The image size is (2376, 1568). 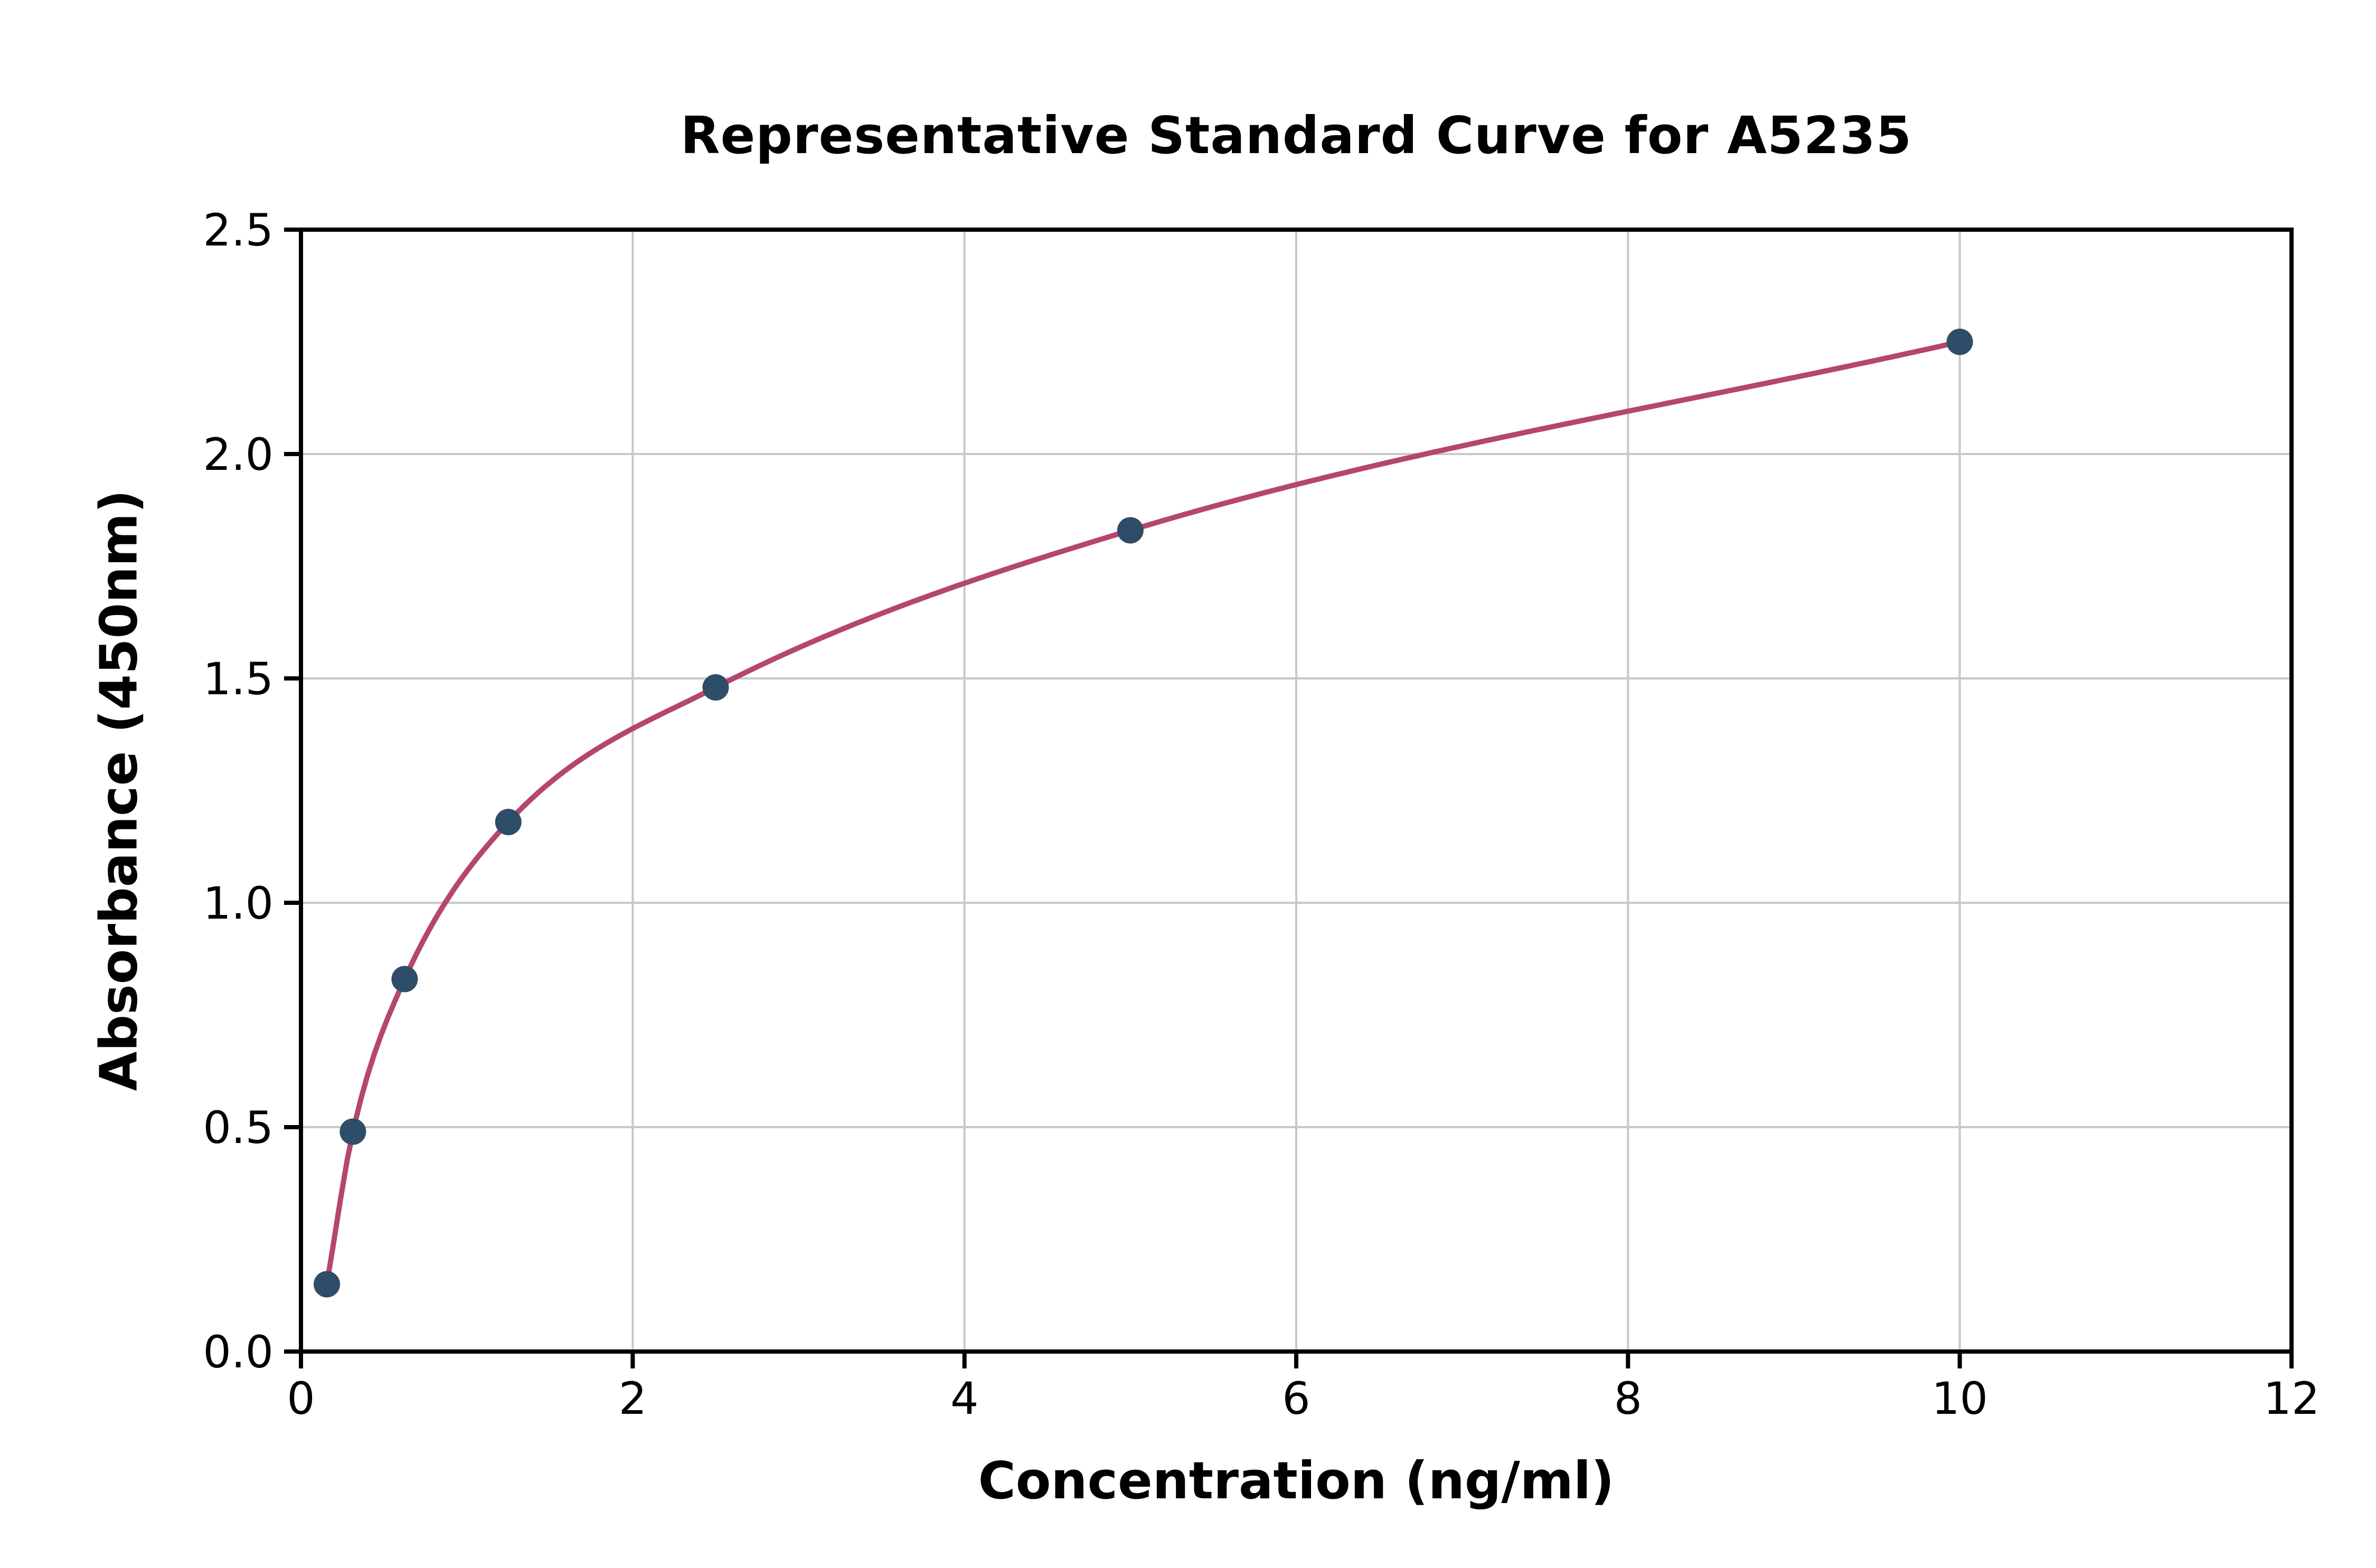 I want to click on x-tick-label: 2, so click(x=633, y=1398).